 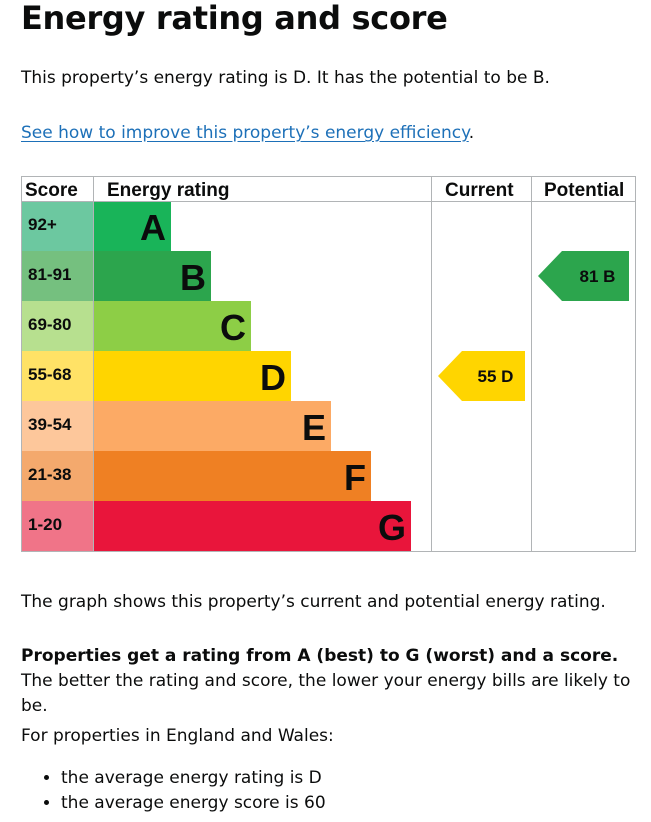 I want to click on header-score: Score, so click(x=51, y=190).